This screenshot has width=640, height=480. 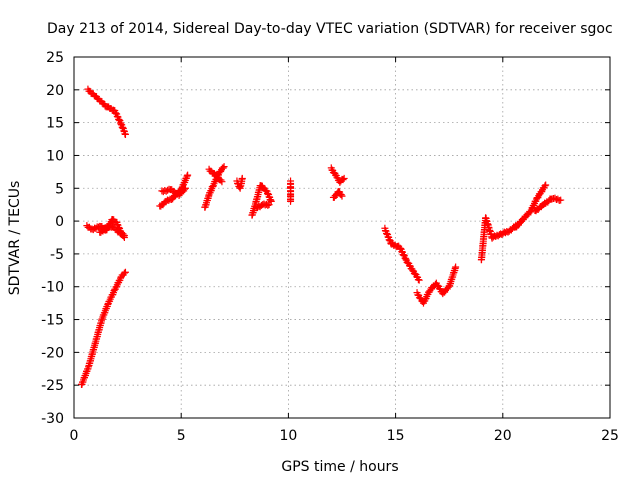 I want to click on y-tick-label: -10, so click(x=52, y=288).